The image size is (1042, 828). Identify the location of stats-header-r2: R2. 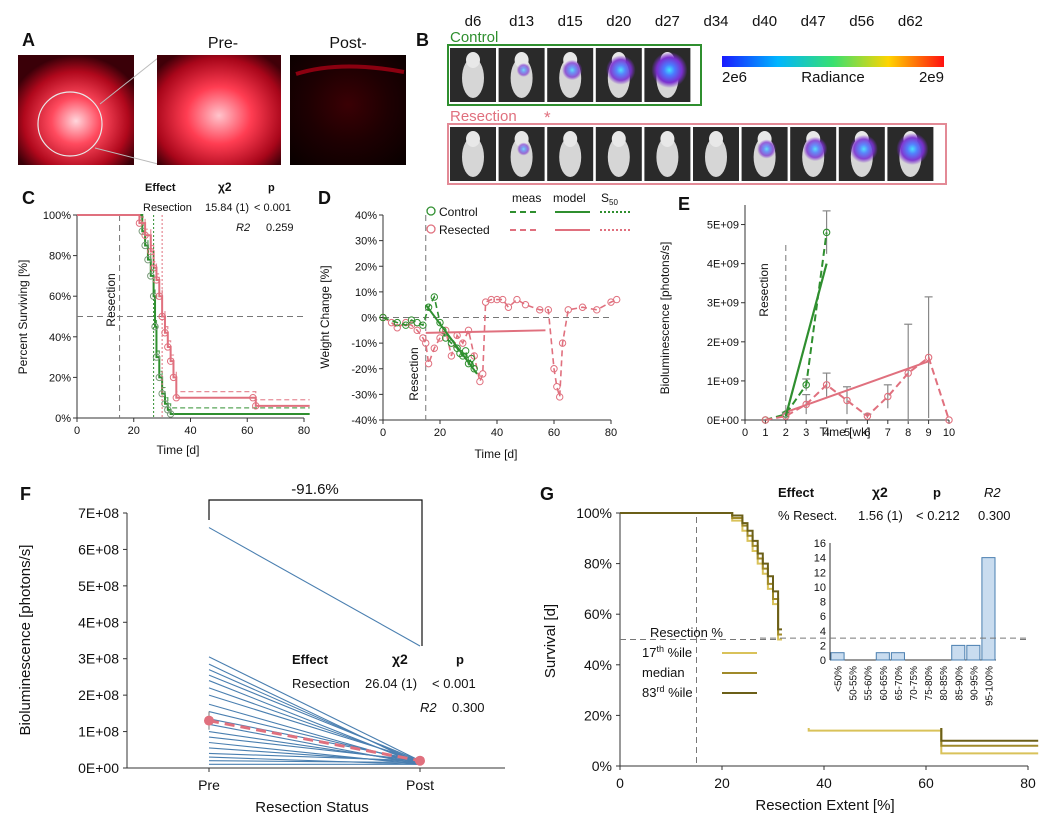
(992, 492).